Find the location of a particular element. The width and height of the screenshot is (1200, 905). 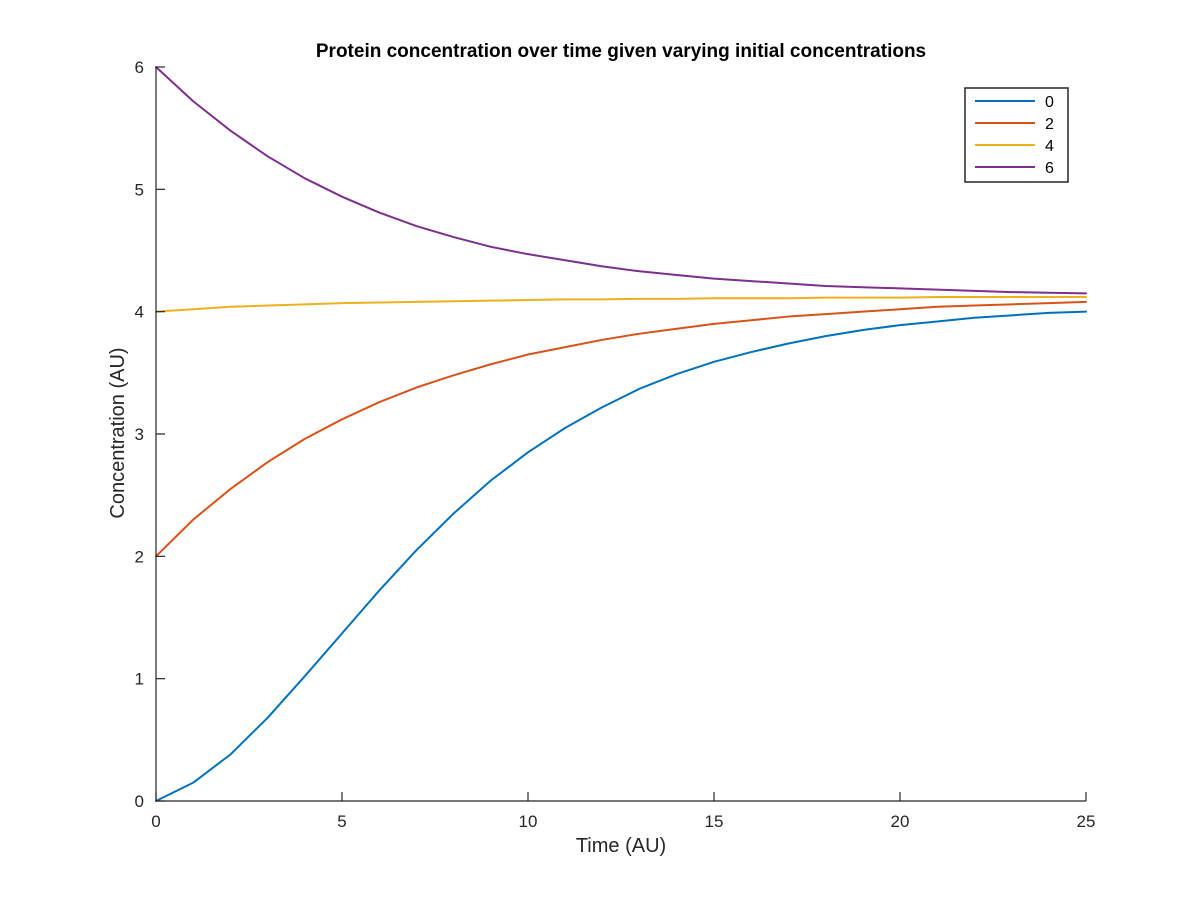

y-tick-label: 6 is located at coordinates (139, 67).